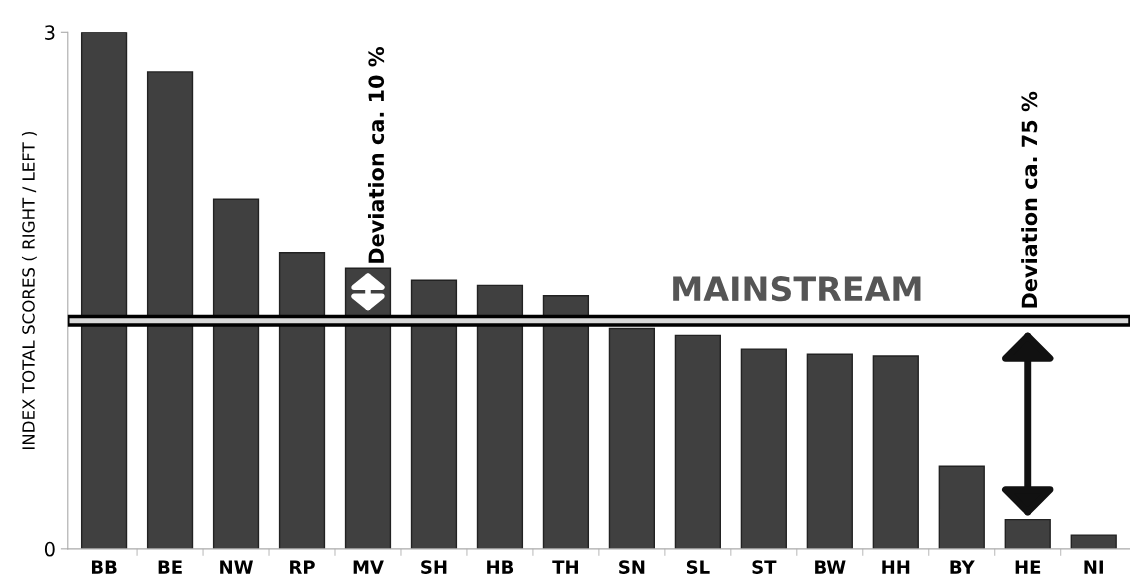 Image resolution: width=1130 pixels, height=587 pixels. I want to click on x-tick-label: ST, so click(764, 567).